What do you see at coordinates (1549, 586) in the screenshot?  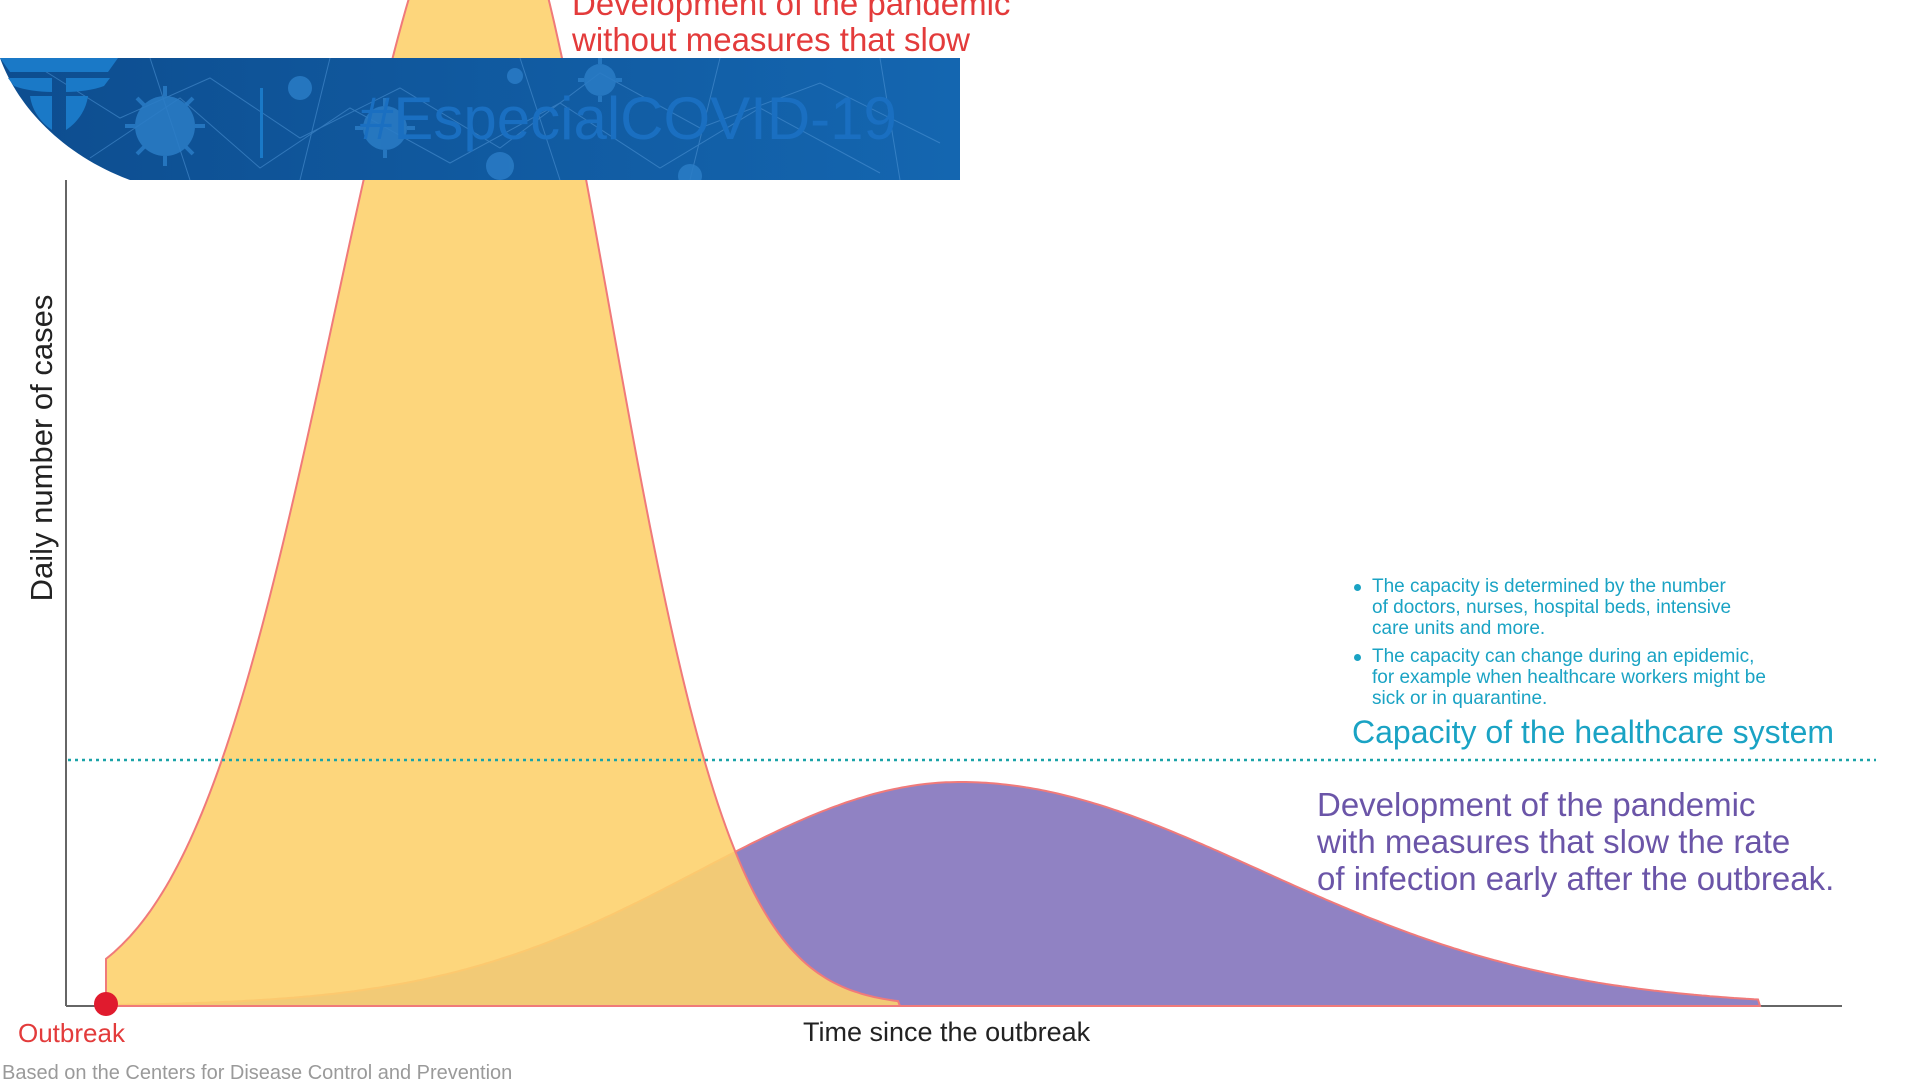 I see `capacity-note-line: The capacity is determined by the number` at bounding box center [1549, 586].